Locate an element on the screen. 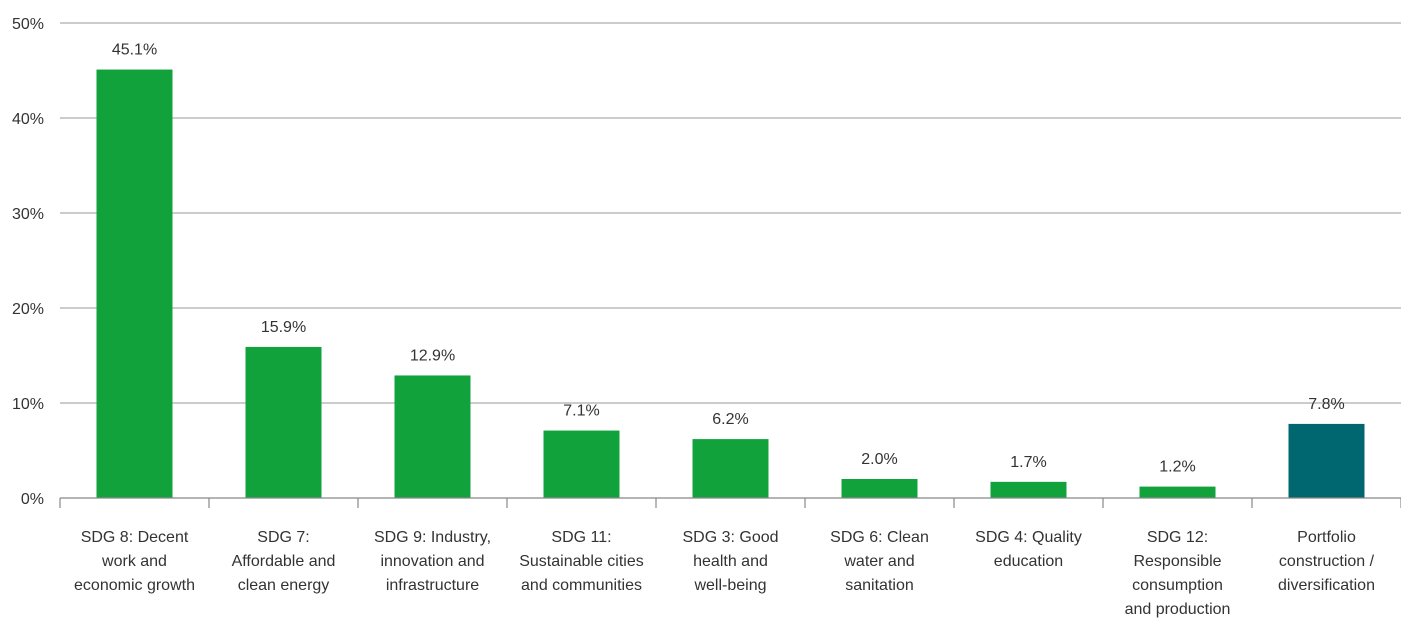 The width and height of the screenshot is (1401, 619). y-tick-label: 40% is located at coordinates (28, 119).